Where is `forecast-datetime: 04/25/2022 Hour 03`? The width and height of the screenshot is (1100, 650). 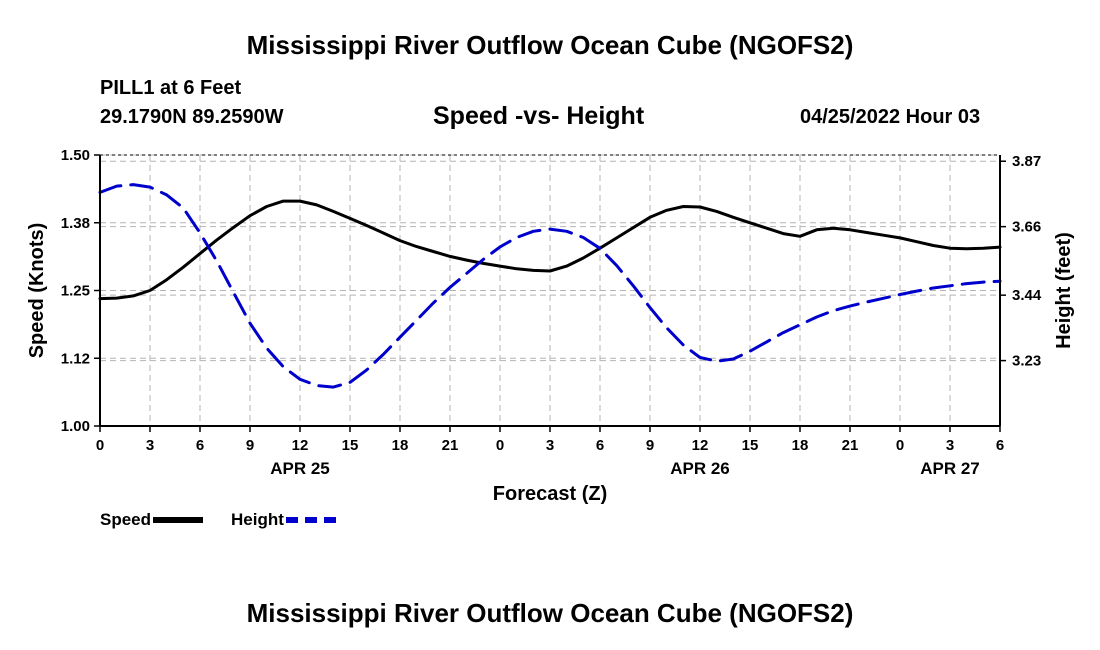 forecast-datetime: 04/25/2022 Hour 03 is located at coordinates (890, 117).